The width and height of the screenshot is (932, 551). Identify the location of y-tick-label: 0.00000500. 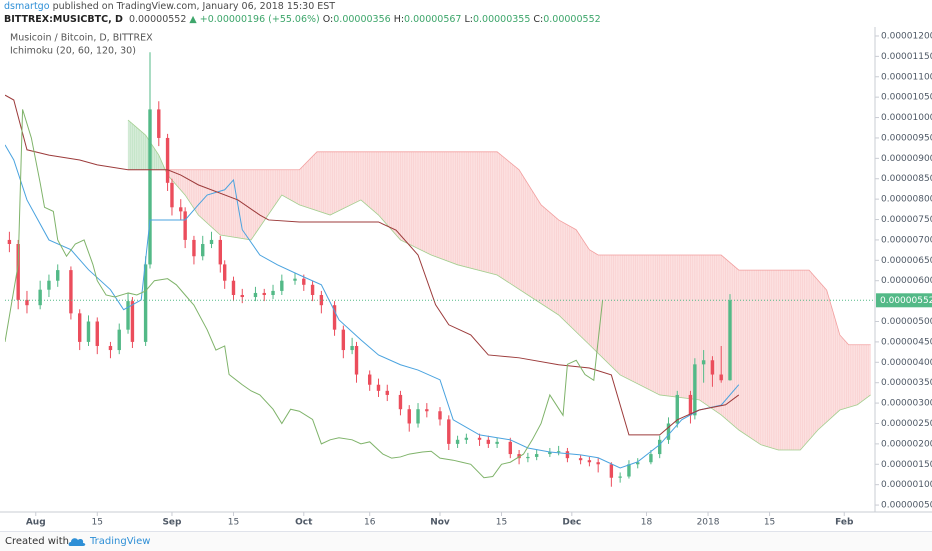
(906, 322).